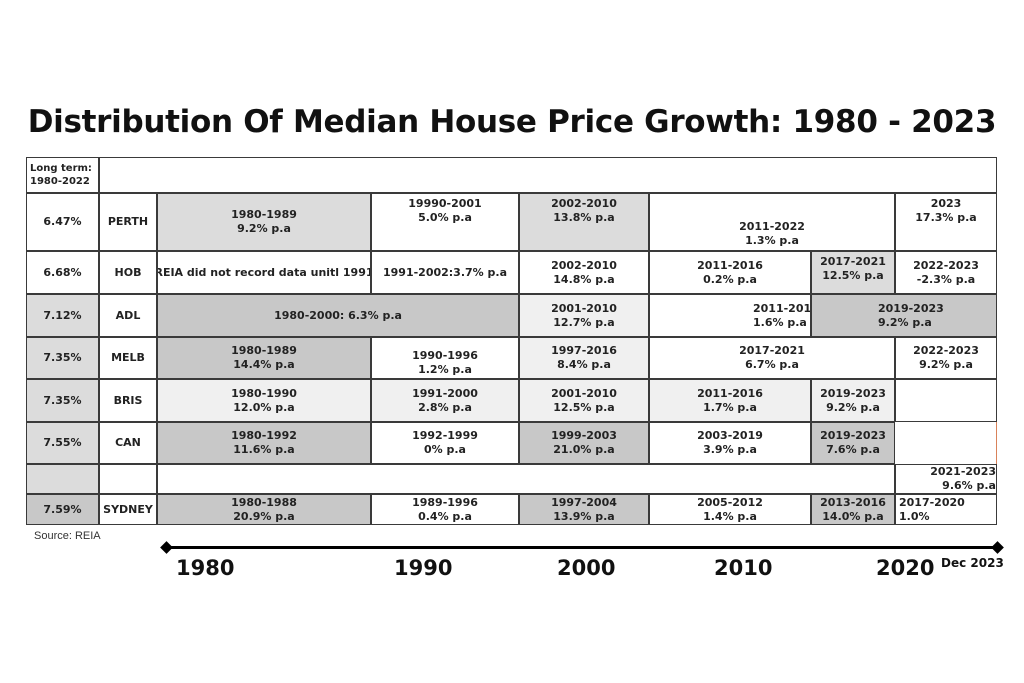 The height and width of the screenshot is (683, 1024). What do you see at coordinates (853, 516) in the screenshot?
I see `period-rate: 14.0% p.a` at bounding box center [853, 516].